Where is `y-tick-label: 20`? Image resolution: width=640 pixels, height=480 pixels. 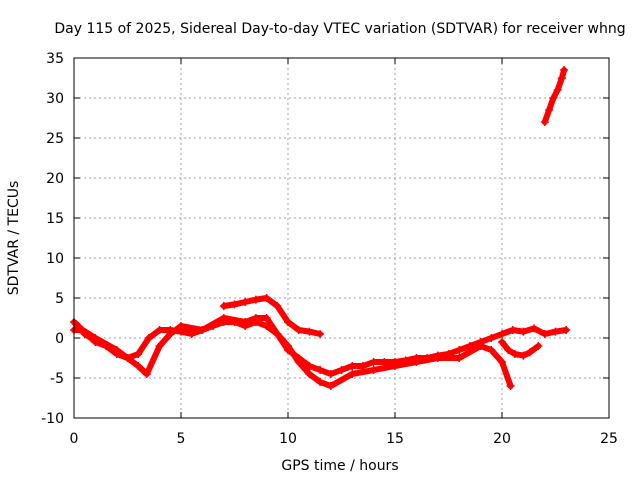 y-tick-label: 20 is located at coordinates (55, 179).